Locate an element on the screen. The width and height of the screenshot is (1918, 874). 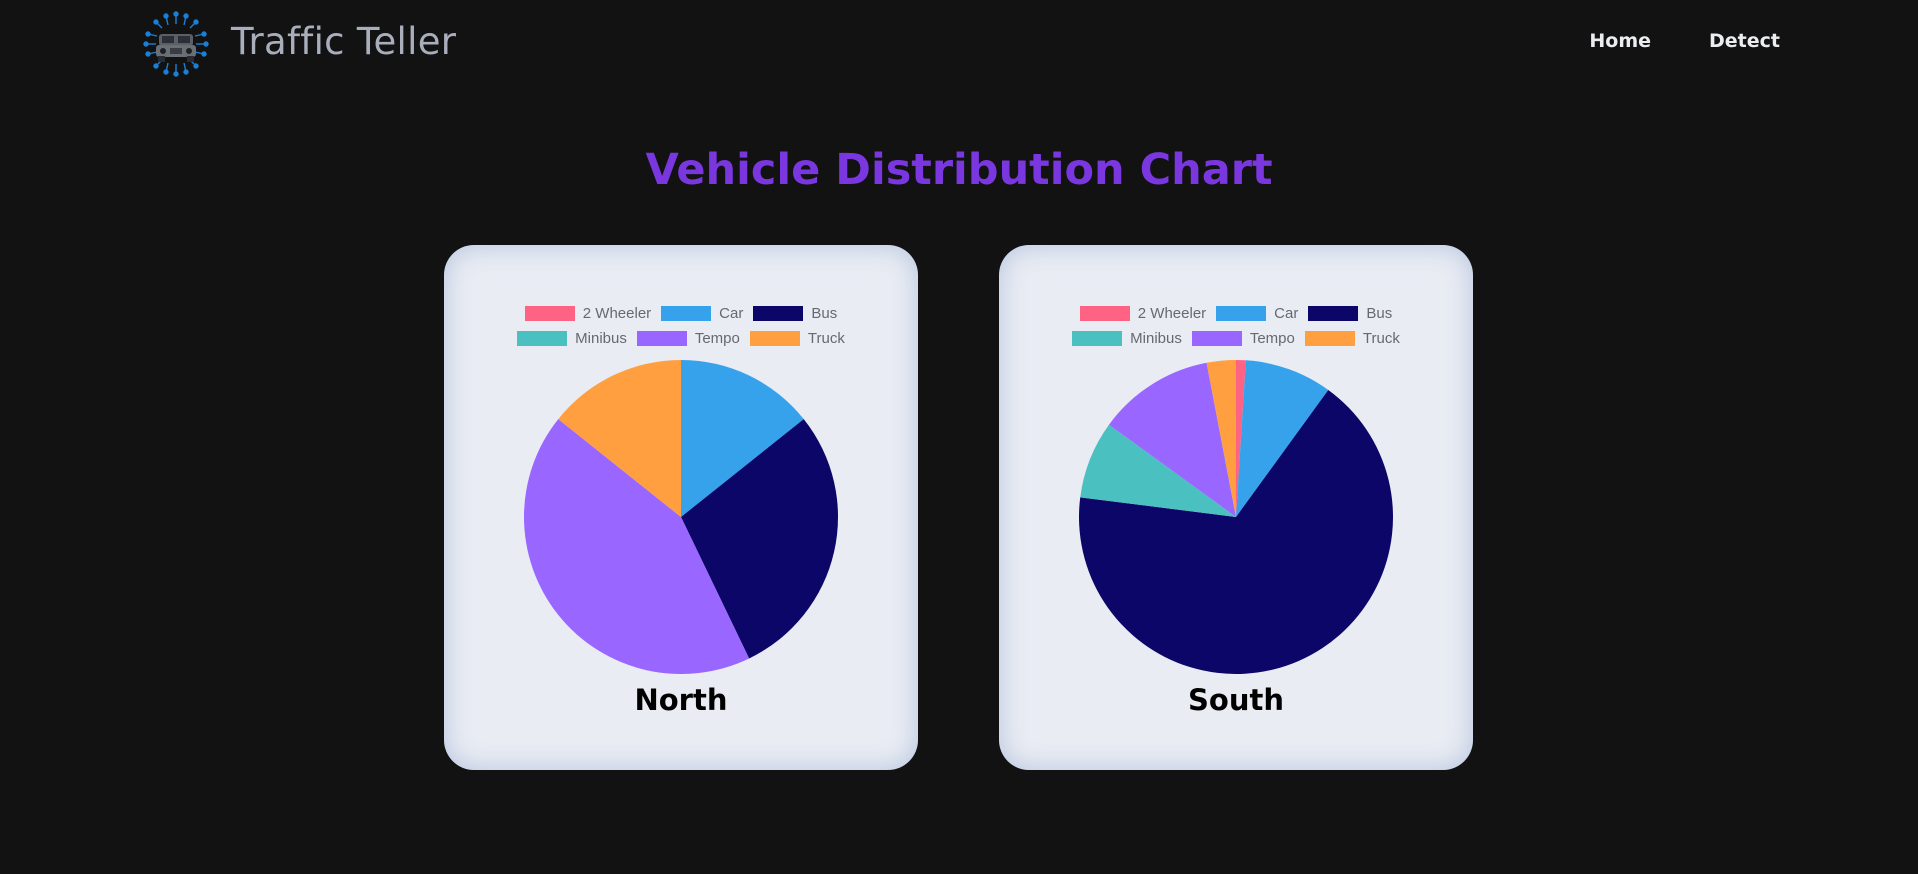
south-pie-chart is located at coordinates (1236, 517).